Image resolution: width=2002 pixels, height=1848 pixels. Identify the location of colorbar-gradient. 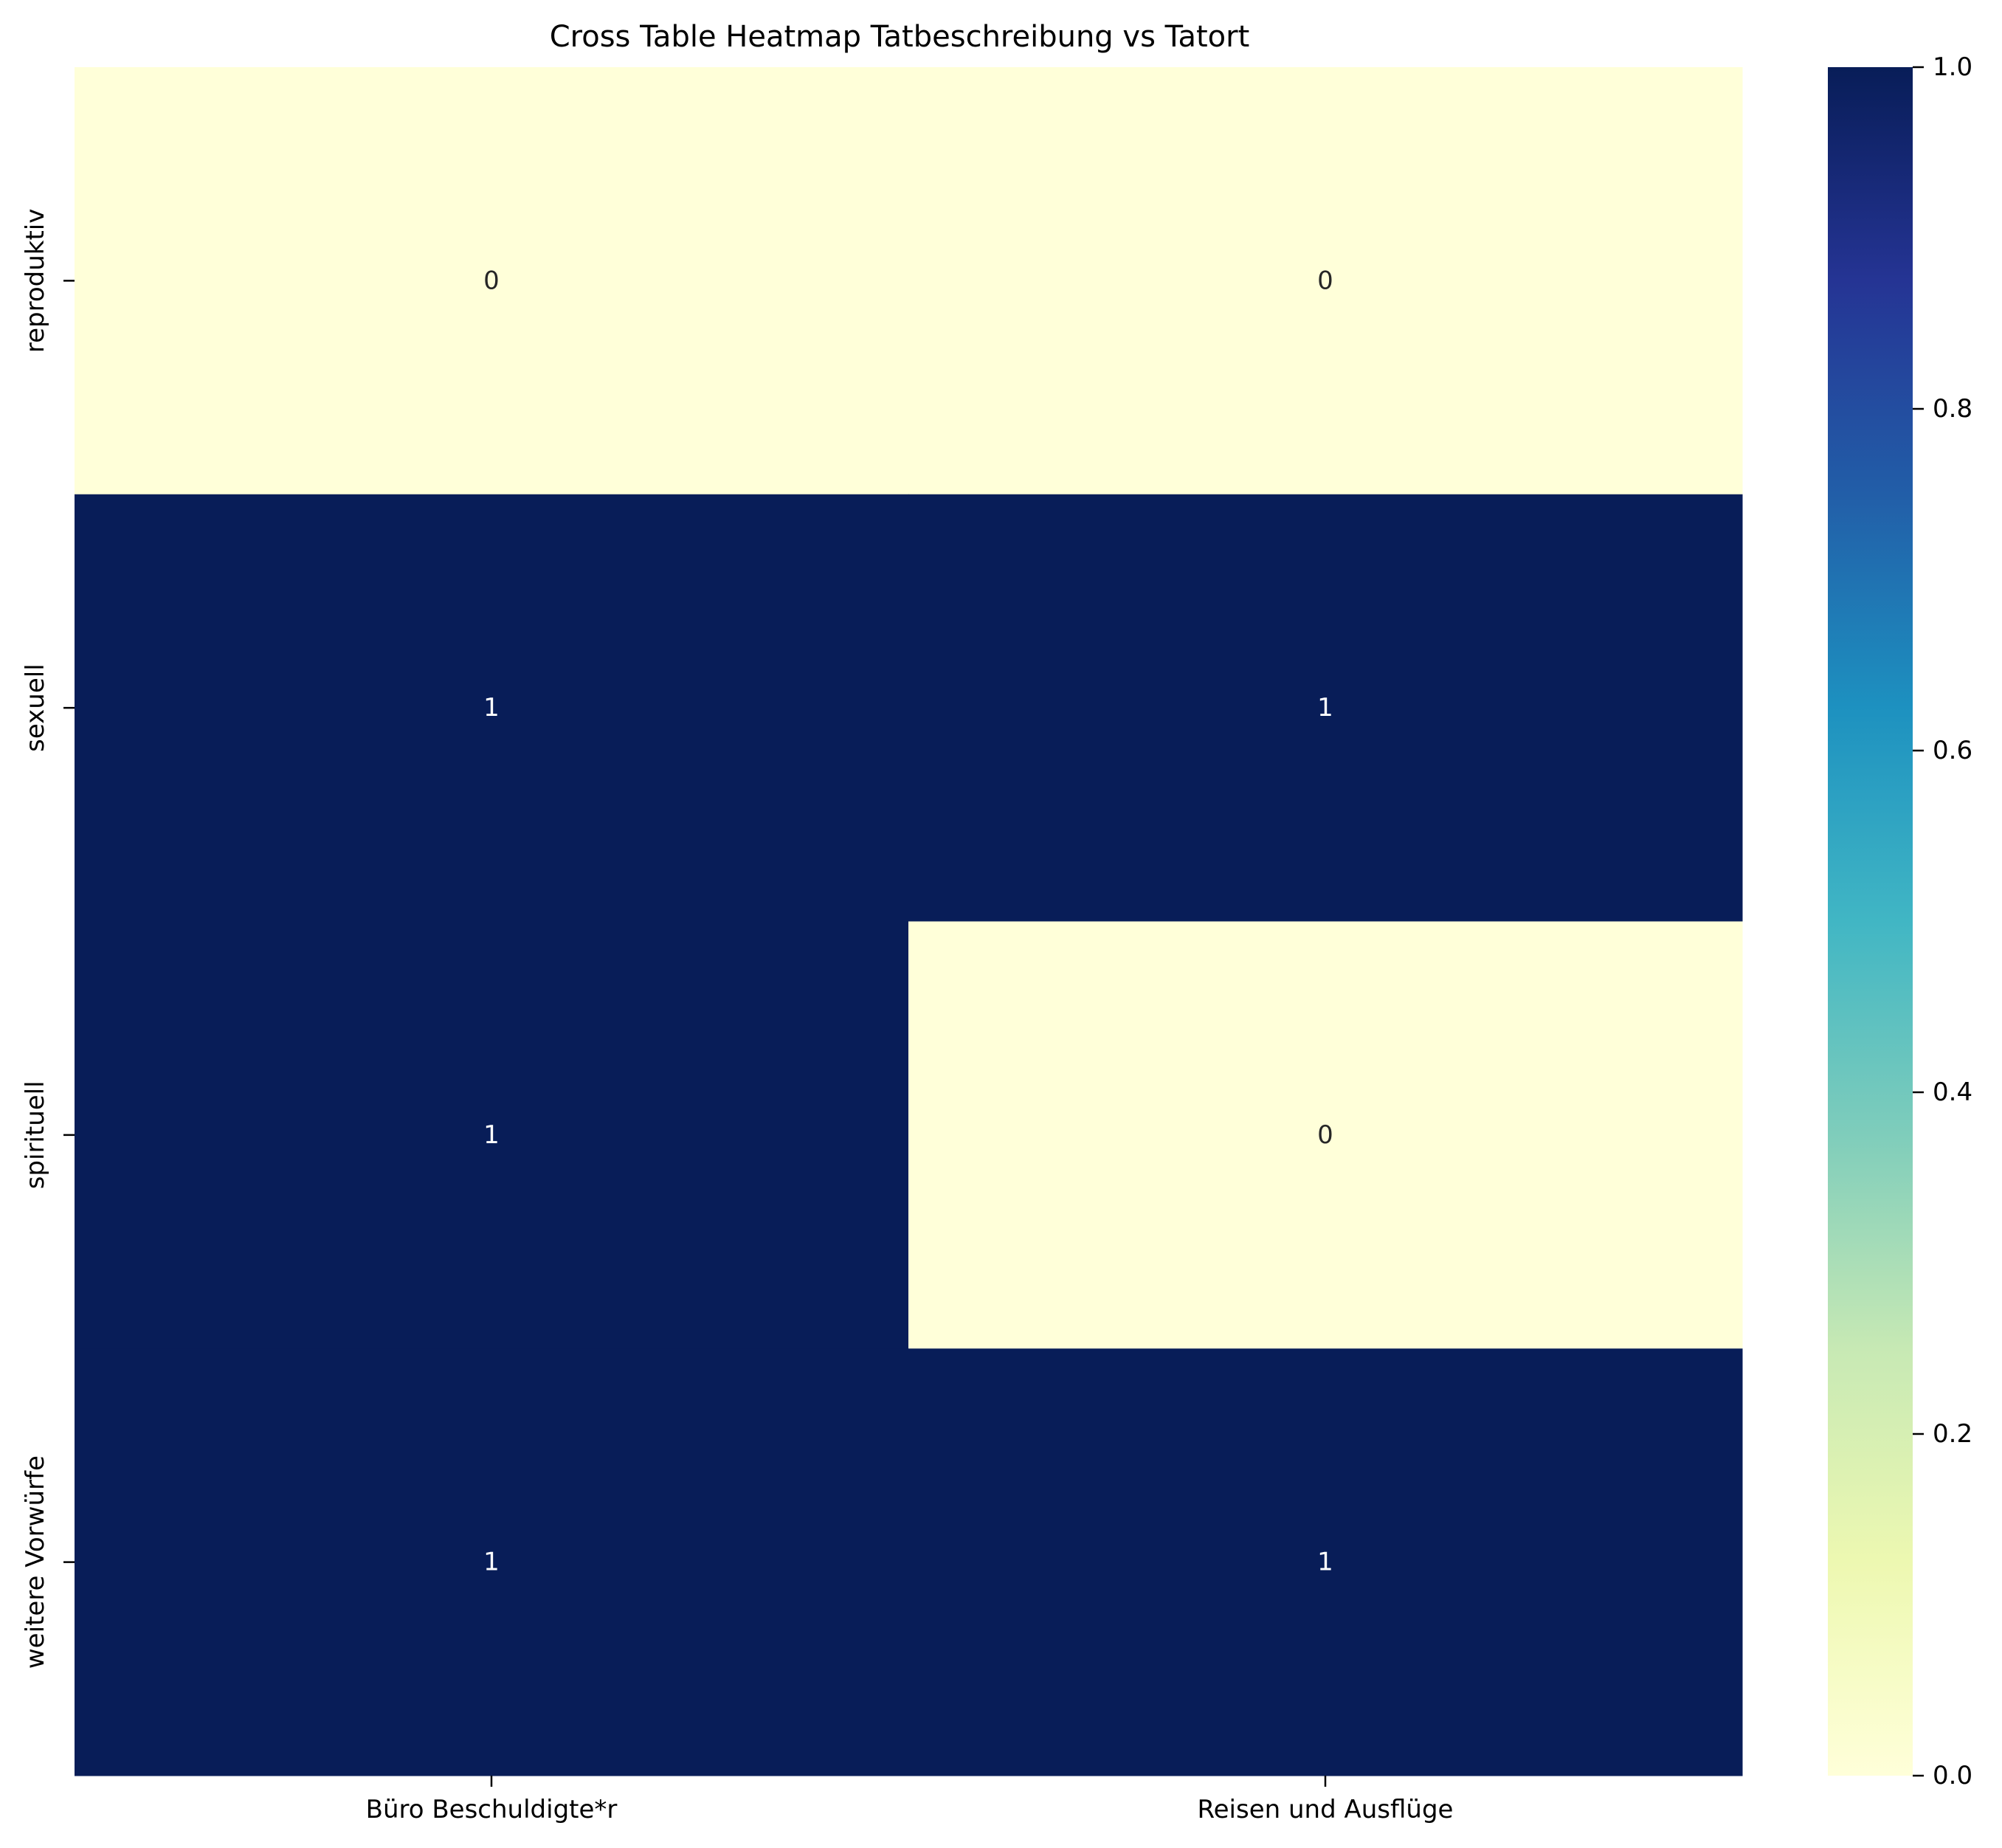
(1870, 921).